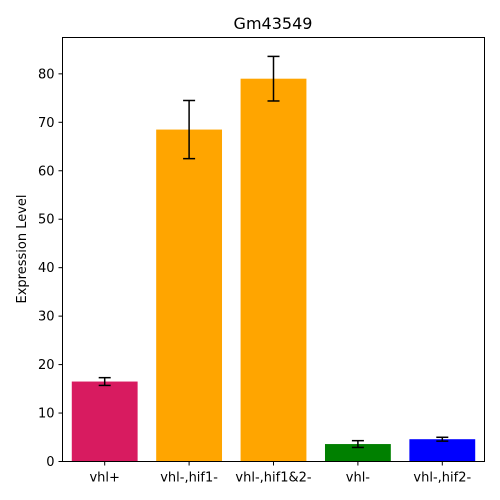  I want to click on x-tick-label-0: vhl+, so click(104, 478).